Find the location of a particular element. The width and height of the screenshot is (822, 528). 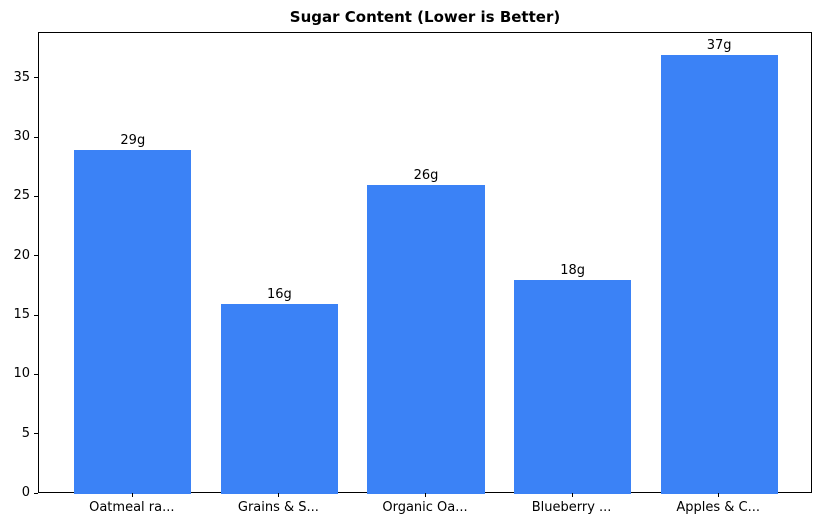

y-tick-label: 15 is located at coordinates (21, 314).